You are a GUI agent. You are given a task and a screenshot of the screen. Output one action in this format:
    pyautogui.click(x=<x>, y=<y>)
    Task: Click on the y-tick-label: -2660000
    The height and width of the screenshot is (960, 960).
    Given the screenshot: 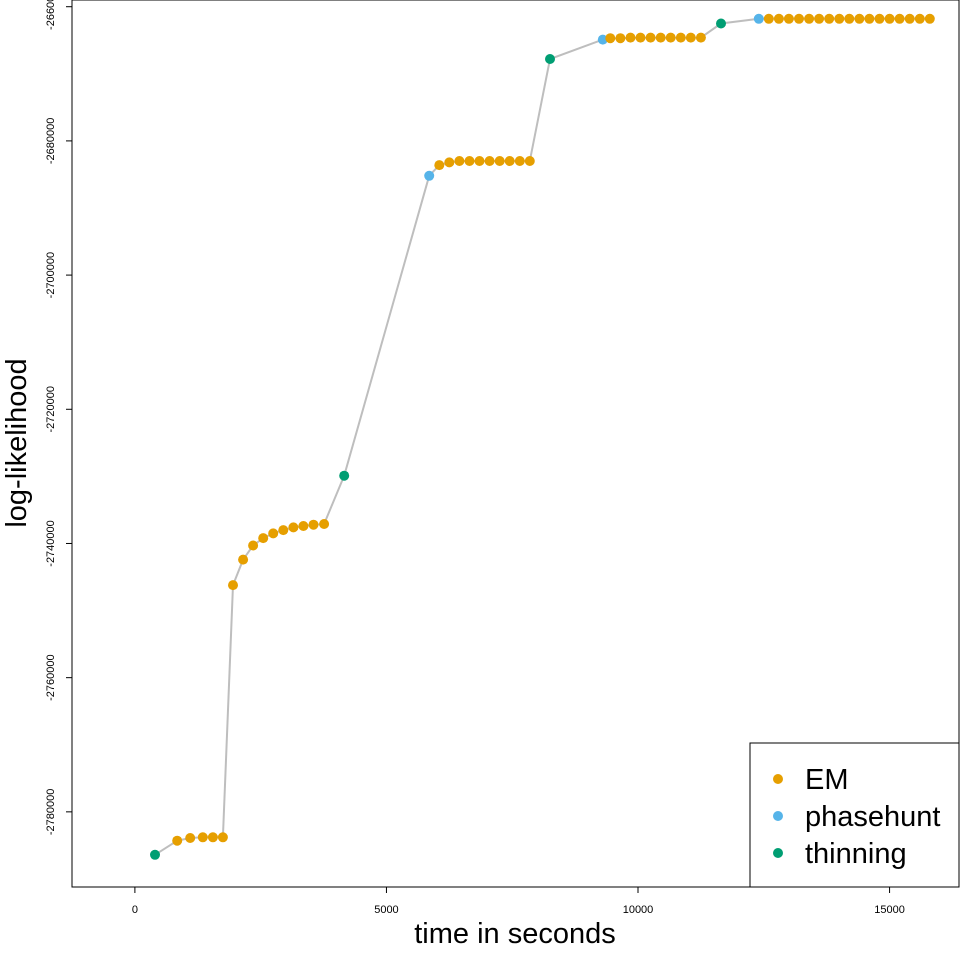 What is the action you would take?
    pyautogui.click(x=51, y=15)
    